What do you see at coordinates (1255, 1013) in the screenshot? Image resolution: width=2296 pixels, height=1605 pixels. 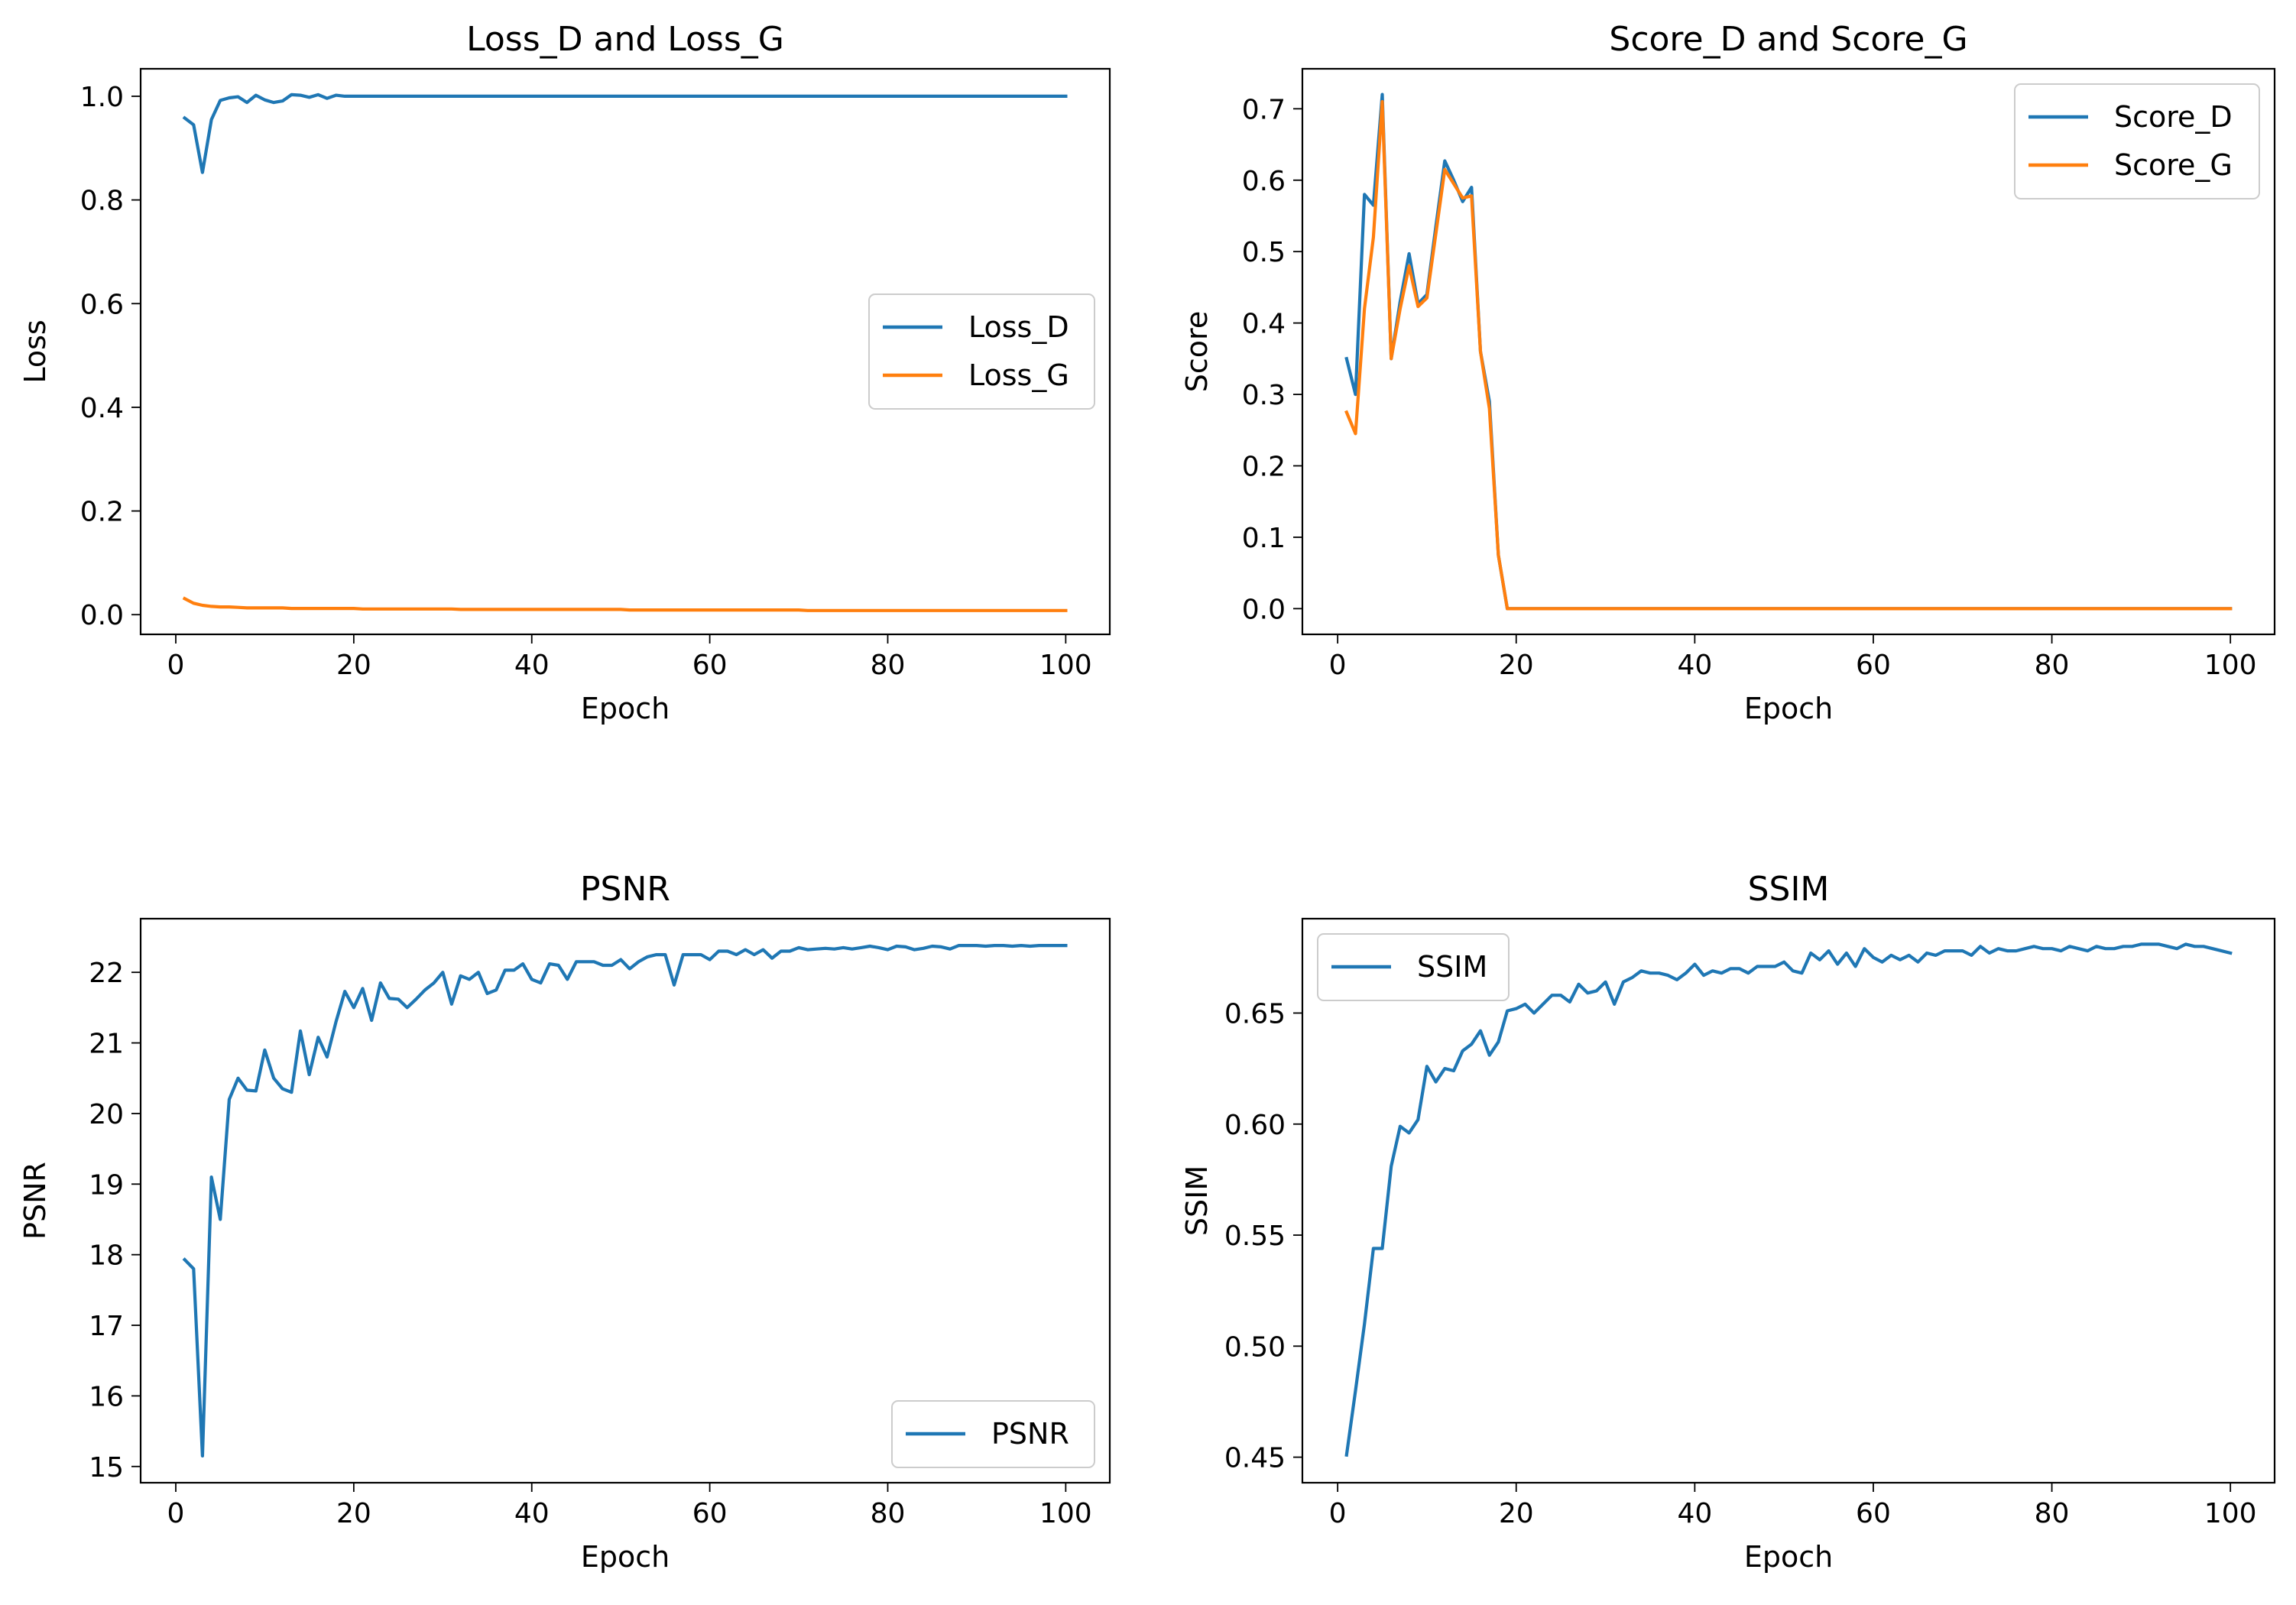 I see `y-tick-label: 0.65` at bounding box center [1255, 1013].